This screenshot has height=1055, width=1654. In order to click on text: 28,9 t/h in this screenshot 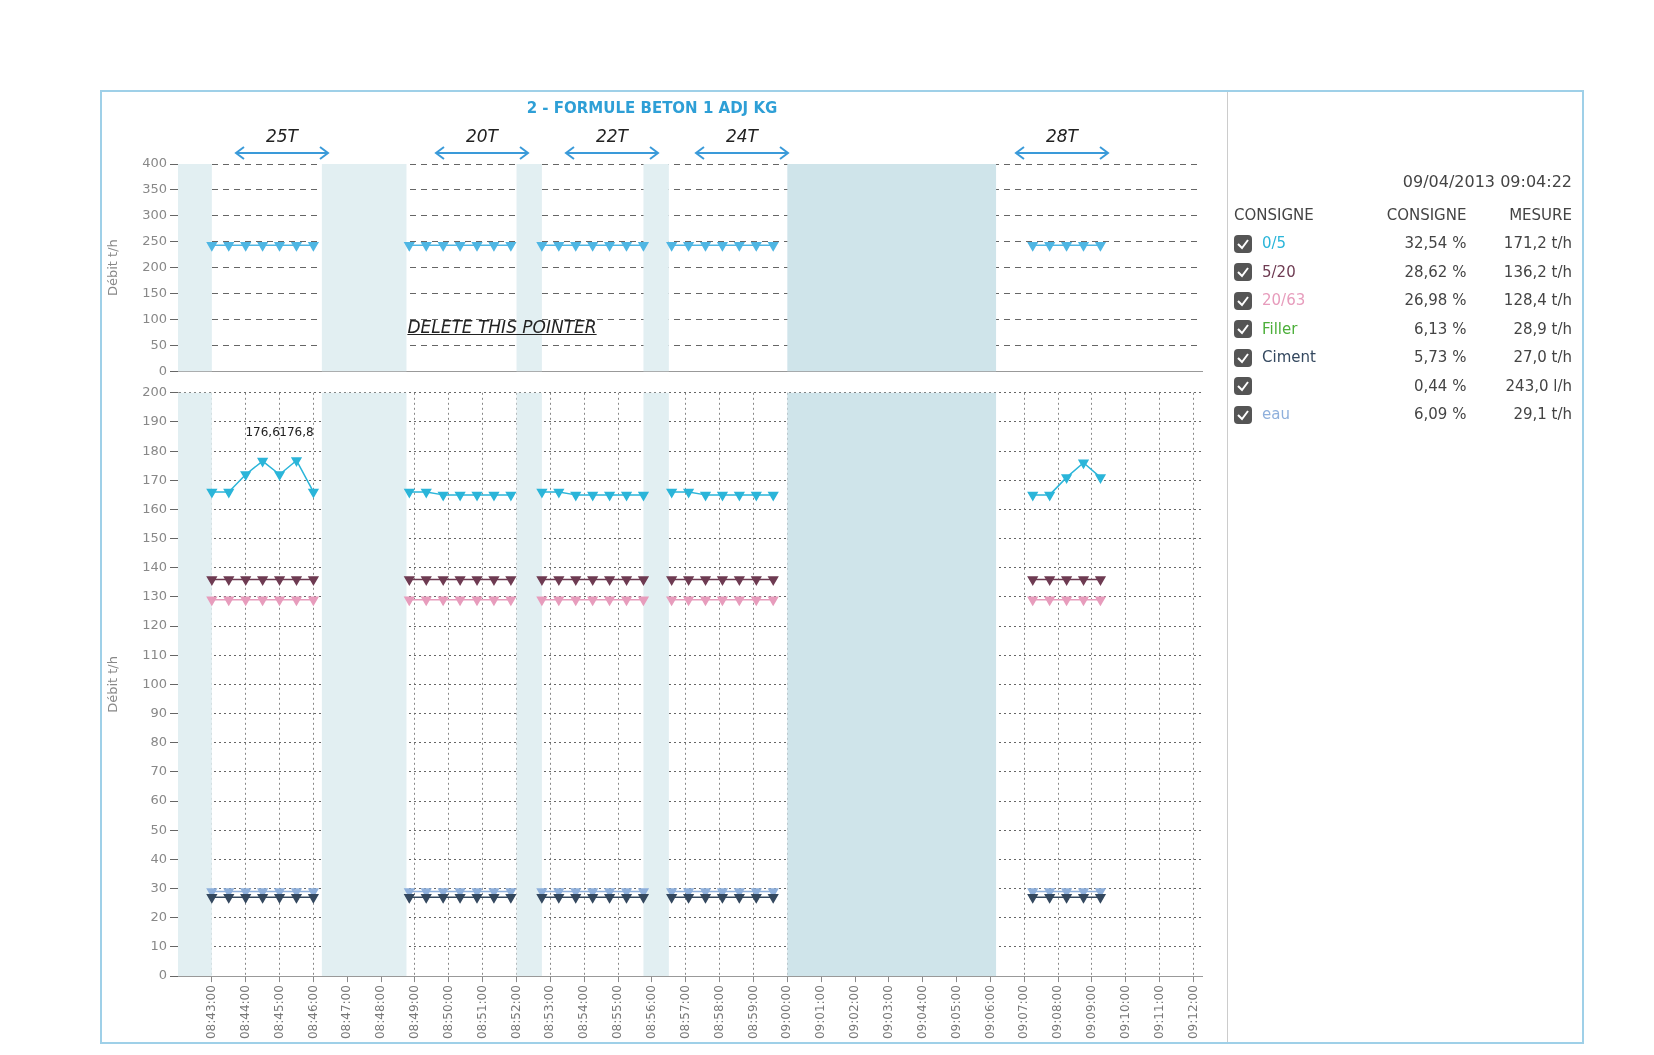, I will do `click(1542, 329)`.